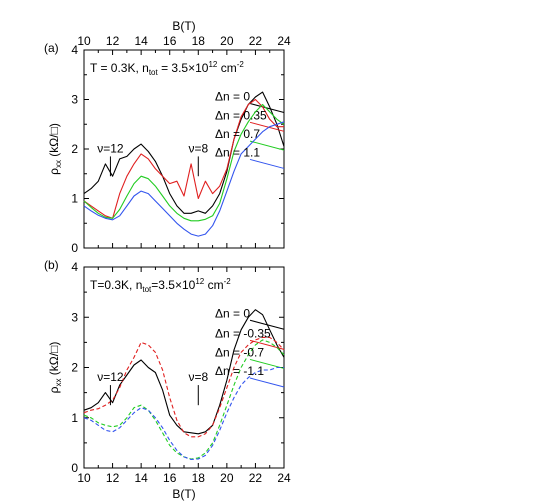 The image size is (533, 501). Describe the element at coordinates (183, 26) in the screenshot. I see `top-axis-label: B(T)` at that location.